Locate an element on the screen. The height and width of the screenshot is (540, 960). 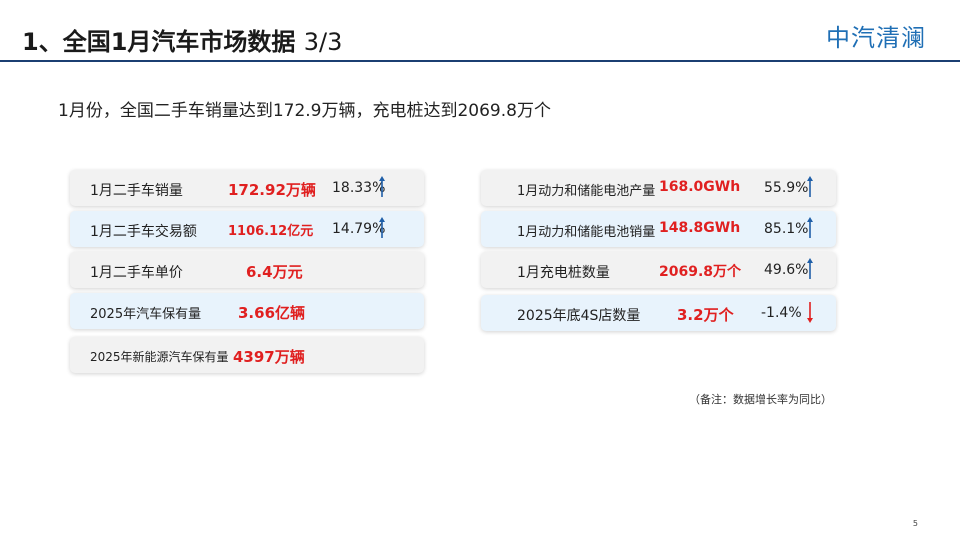
stat-label: 1月动力和储能电池销量 is located at coordinates (586, 232).